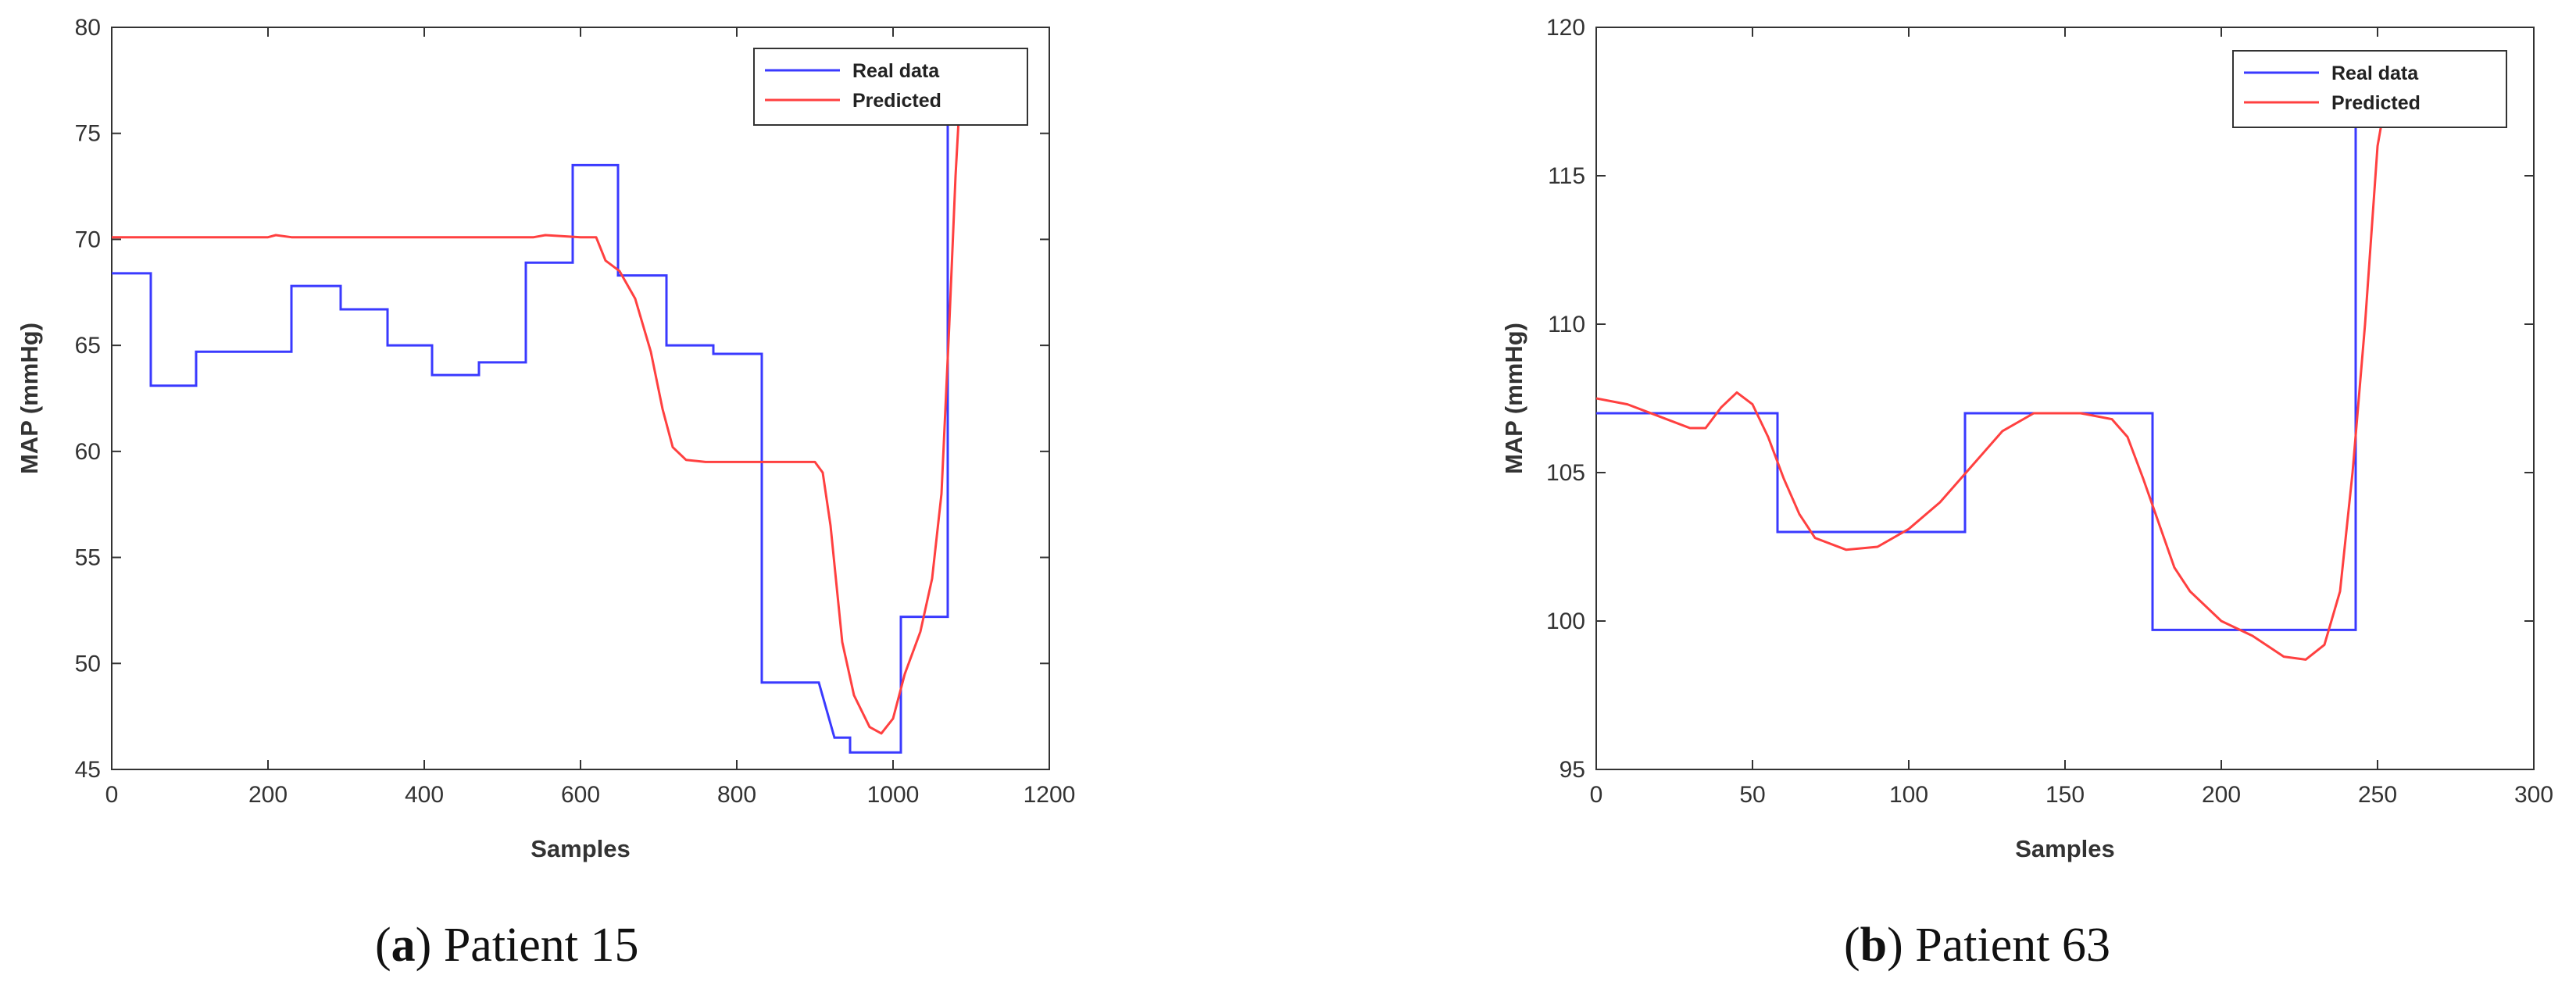 This screenshot has width=2576, height=1003. What do you see at coordinates (2222, 795) in the screenshot?
I see `chart-b-x-tick-label: 200` at bounding box center [2222, 795].